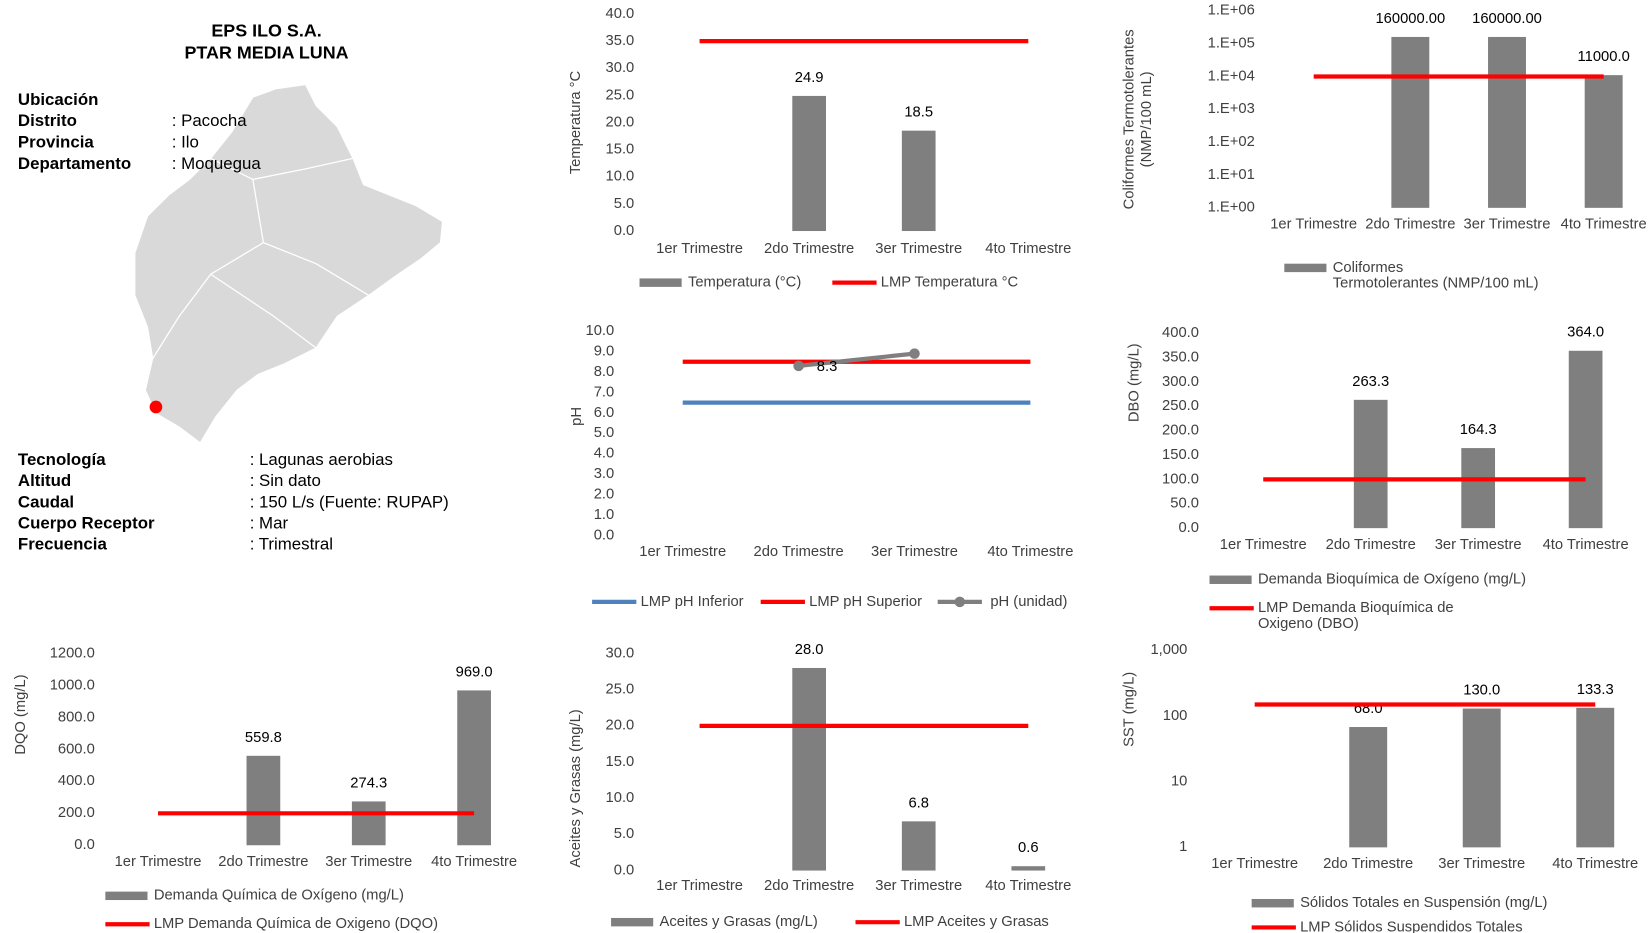 The width and height of the screenshot is (1652, 933). Describe the element at coordinates (1231, 175) in the screenshot. I see `y-tick-label: 1.E+01` at that location.